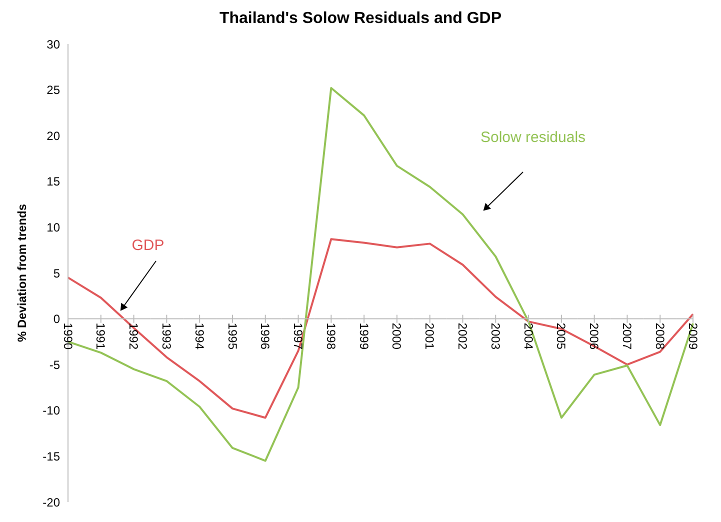  Describe the element at coordinates (693, 336) in the screenshot. I see `x-tick-label: 2009` at that location.